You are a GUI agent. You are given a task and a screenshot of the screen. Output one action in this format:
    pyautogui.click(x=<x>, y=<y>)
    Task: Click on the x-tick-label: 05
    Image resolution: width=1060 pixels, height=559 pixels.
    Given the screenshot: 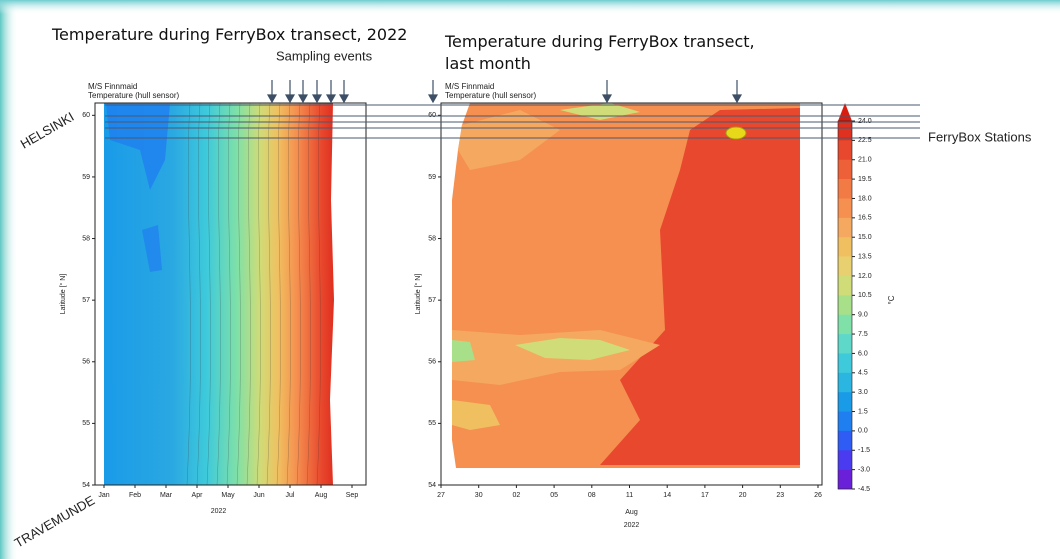 What is the action you would take?
    pyautogui.click(x=554, y=495)
    